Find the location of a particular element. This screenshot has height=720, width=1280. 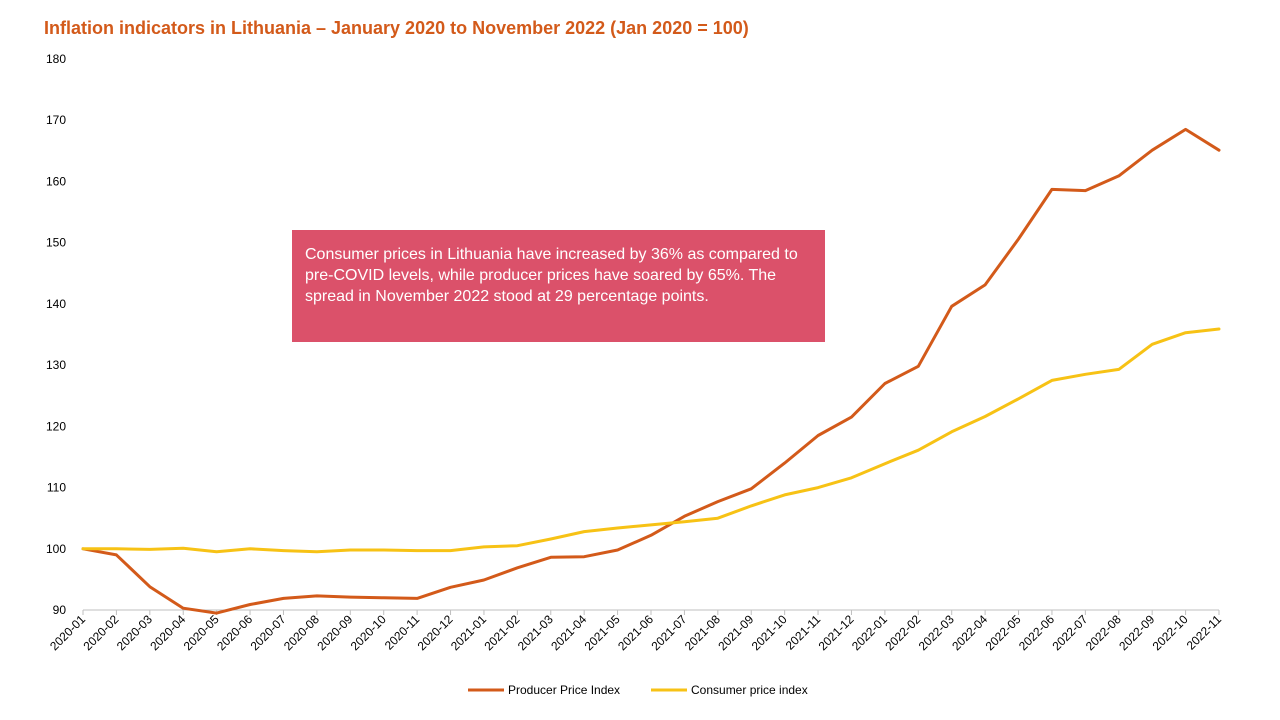

x-tick-label: 2022-03 is located at coordinates (936, 632).